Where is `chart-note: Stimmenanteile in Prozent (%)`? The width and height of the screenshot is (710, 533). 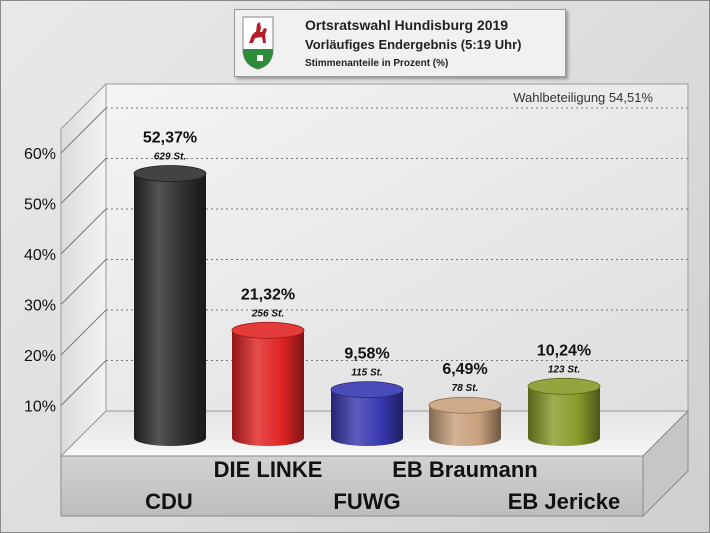
chart-note: Stimmenanteile in Prozent (%) is located at coordinates (377, 63).